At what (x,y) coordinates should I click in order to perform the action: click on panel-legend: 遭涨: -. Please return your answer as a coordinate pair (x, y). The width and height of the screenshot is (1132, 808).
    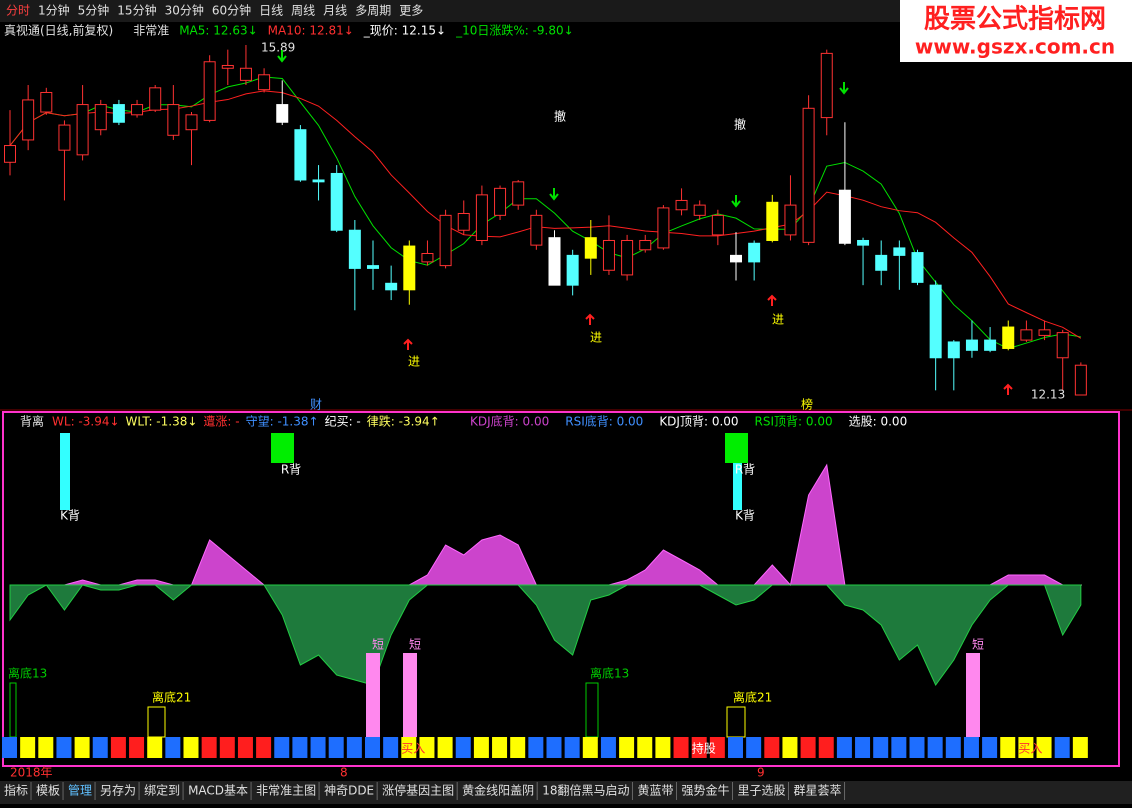
    Looking at the image, I should click on (221, 421).